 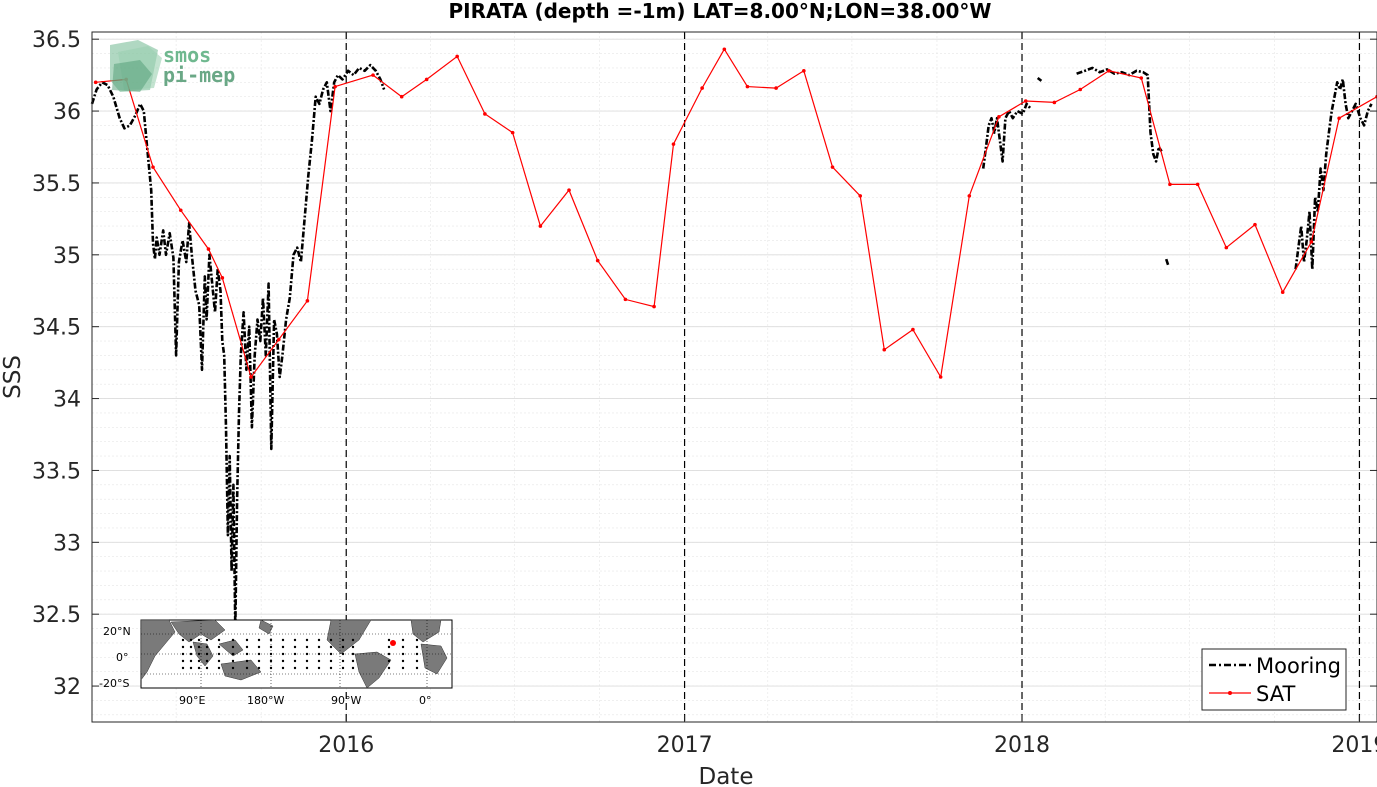 I want to click on x-tick-label: 2019, so click(x=1354, y=745).